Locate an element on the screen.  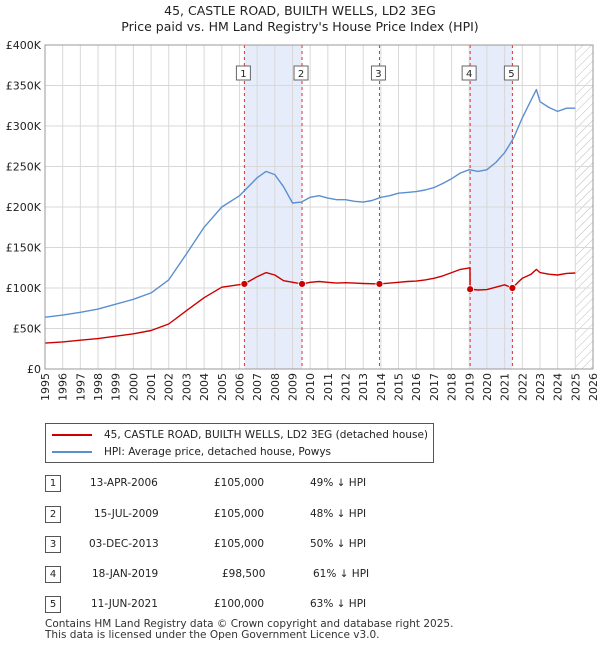
sale-number-badge: 1 is located at coordinates (53, 483).